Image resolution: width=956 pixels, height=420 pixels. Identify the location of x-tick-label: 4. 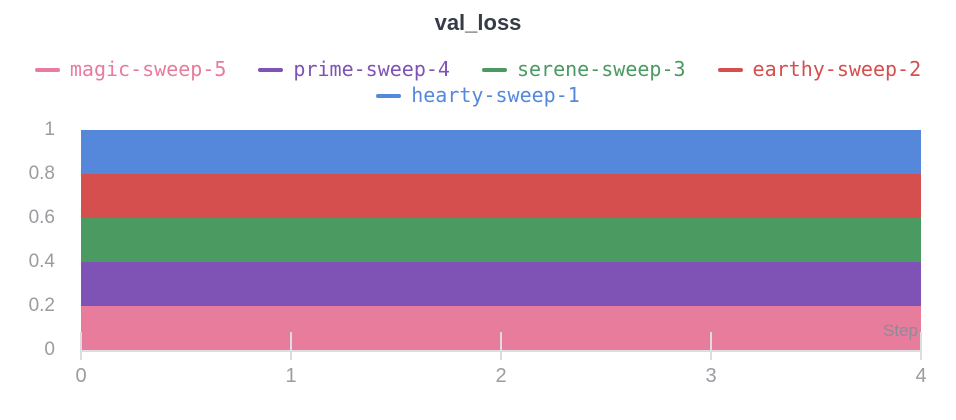
(921, 376).